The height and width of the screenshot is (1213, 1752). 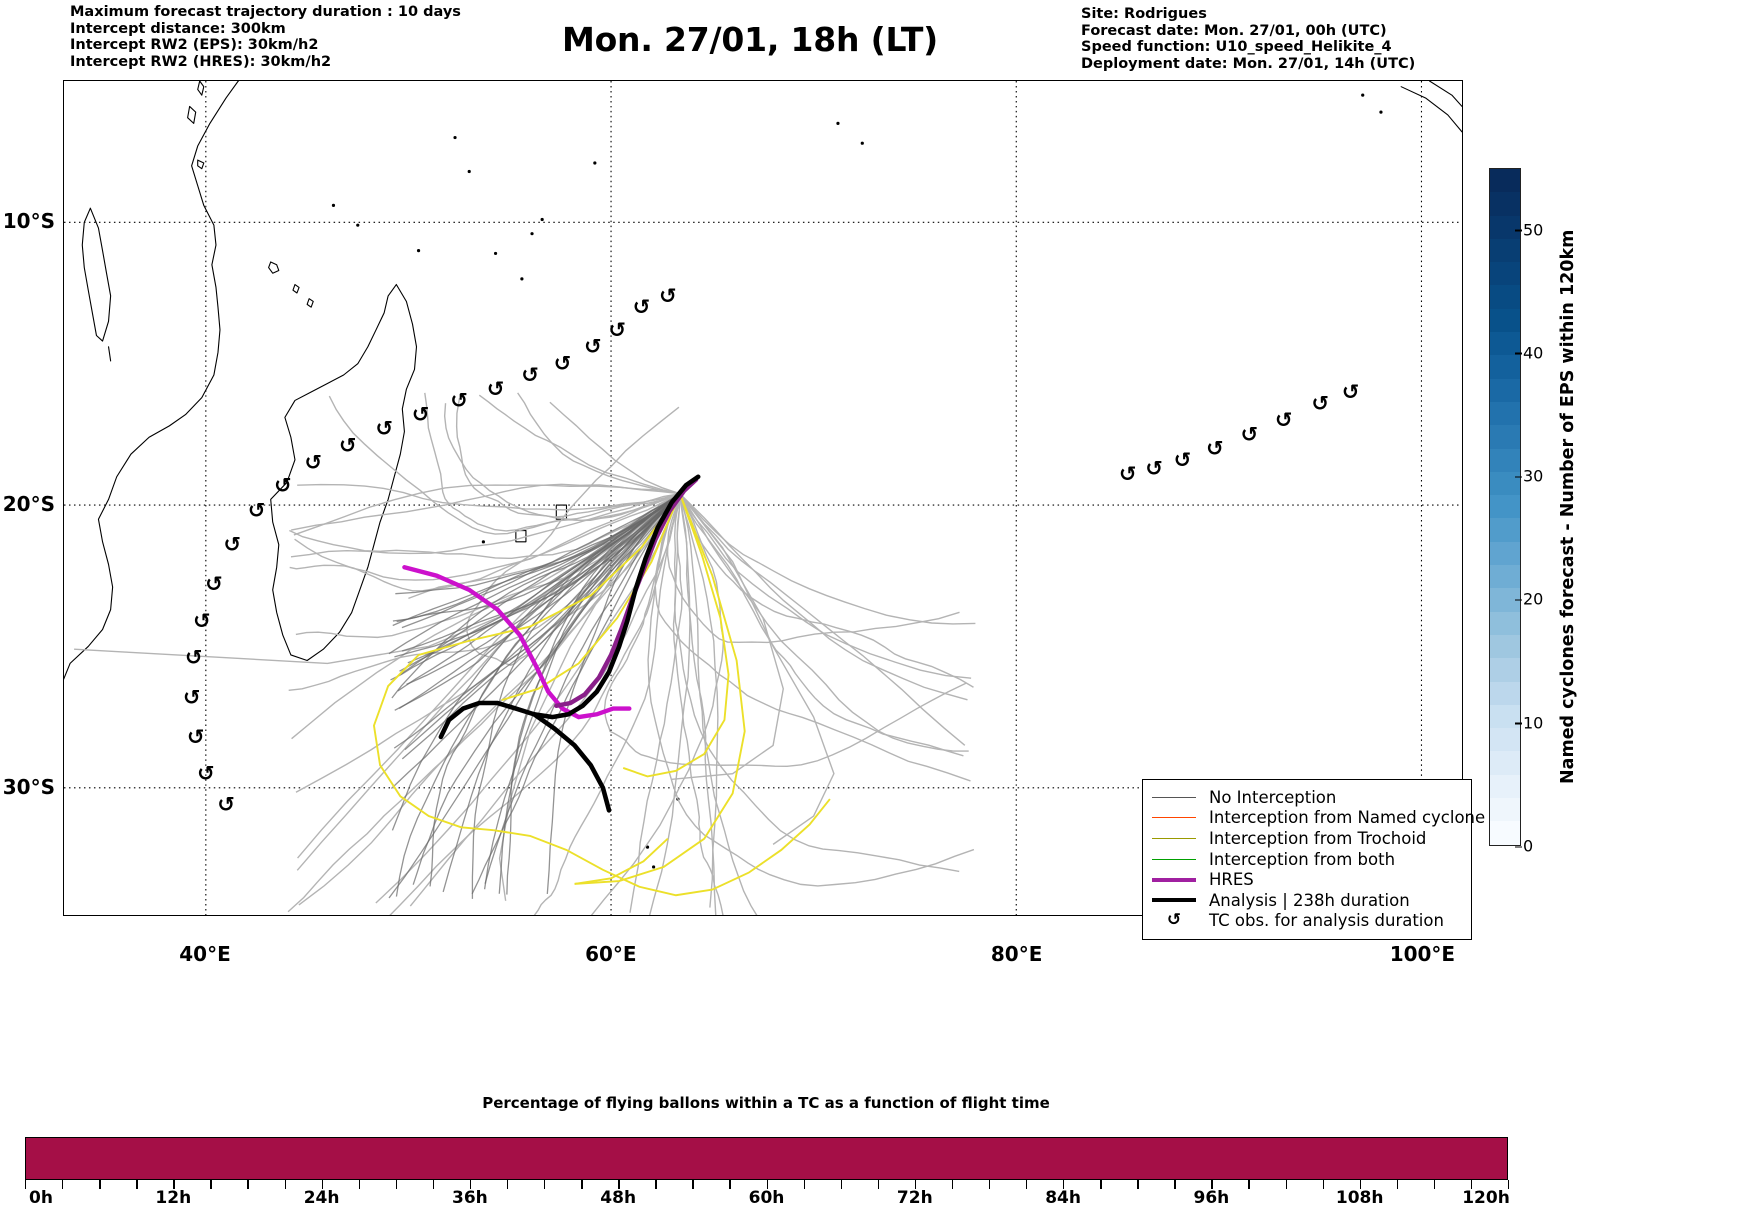 I want to click on speed-function-label: Speed function: U10_speed_Helikite_4, so click(x=1236, y=47).